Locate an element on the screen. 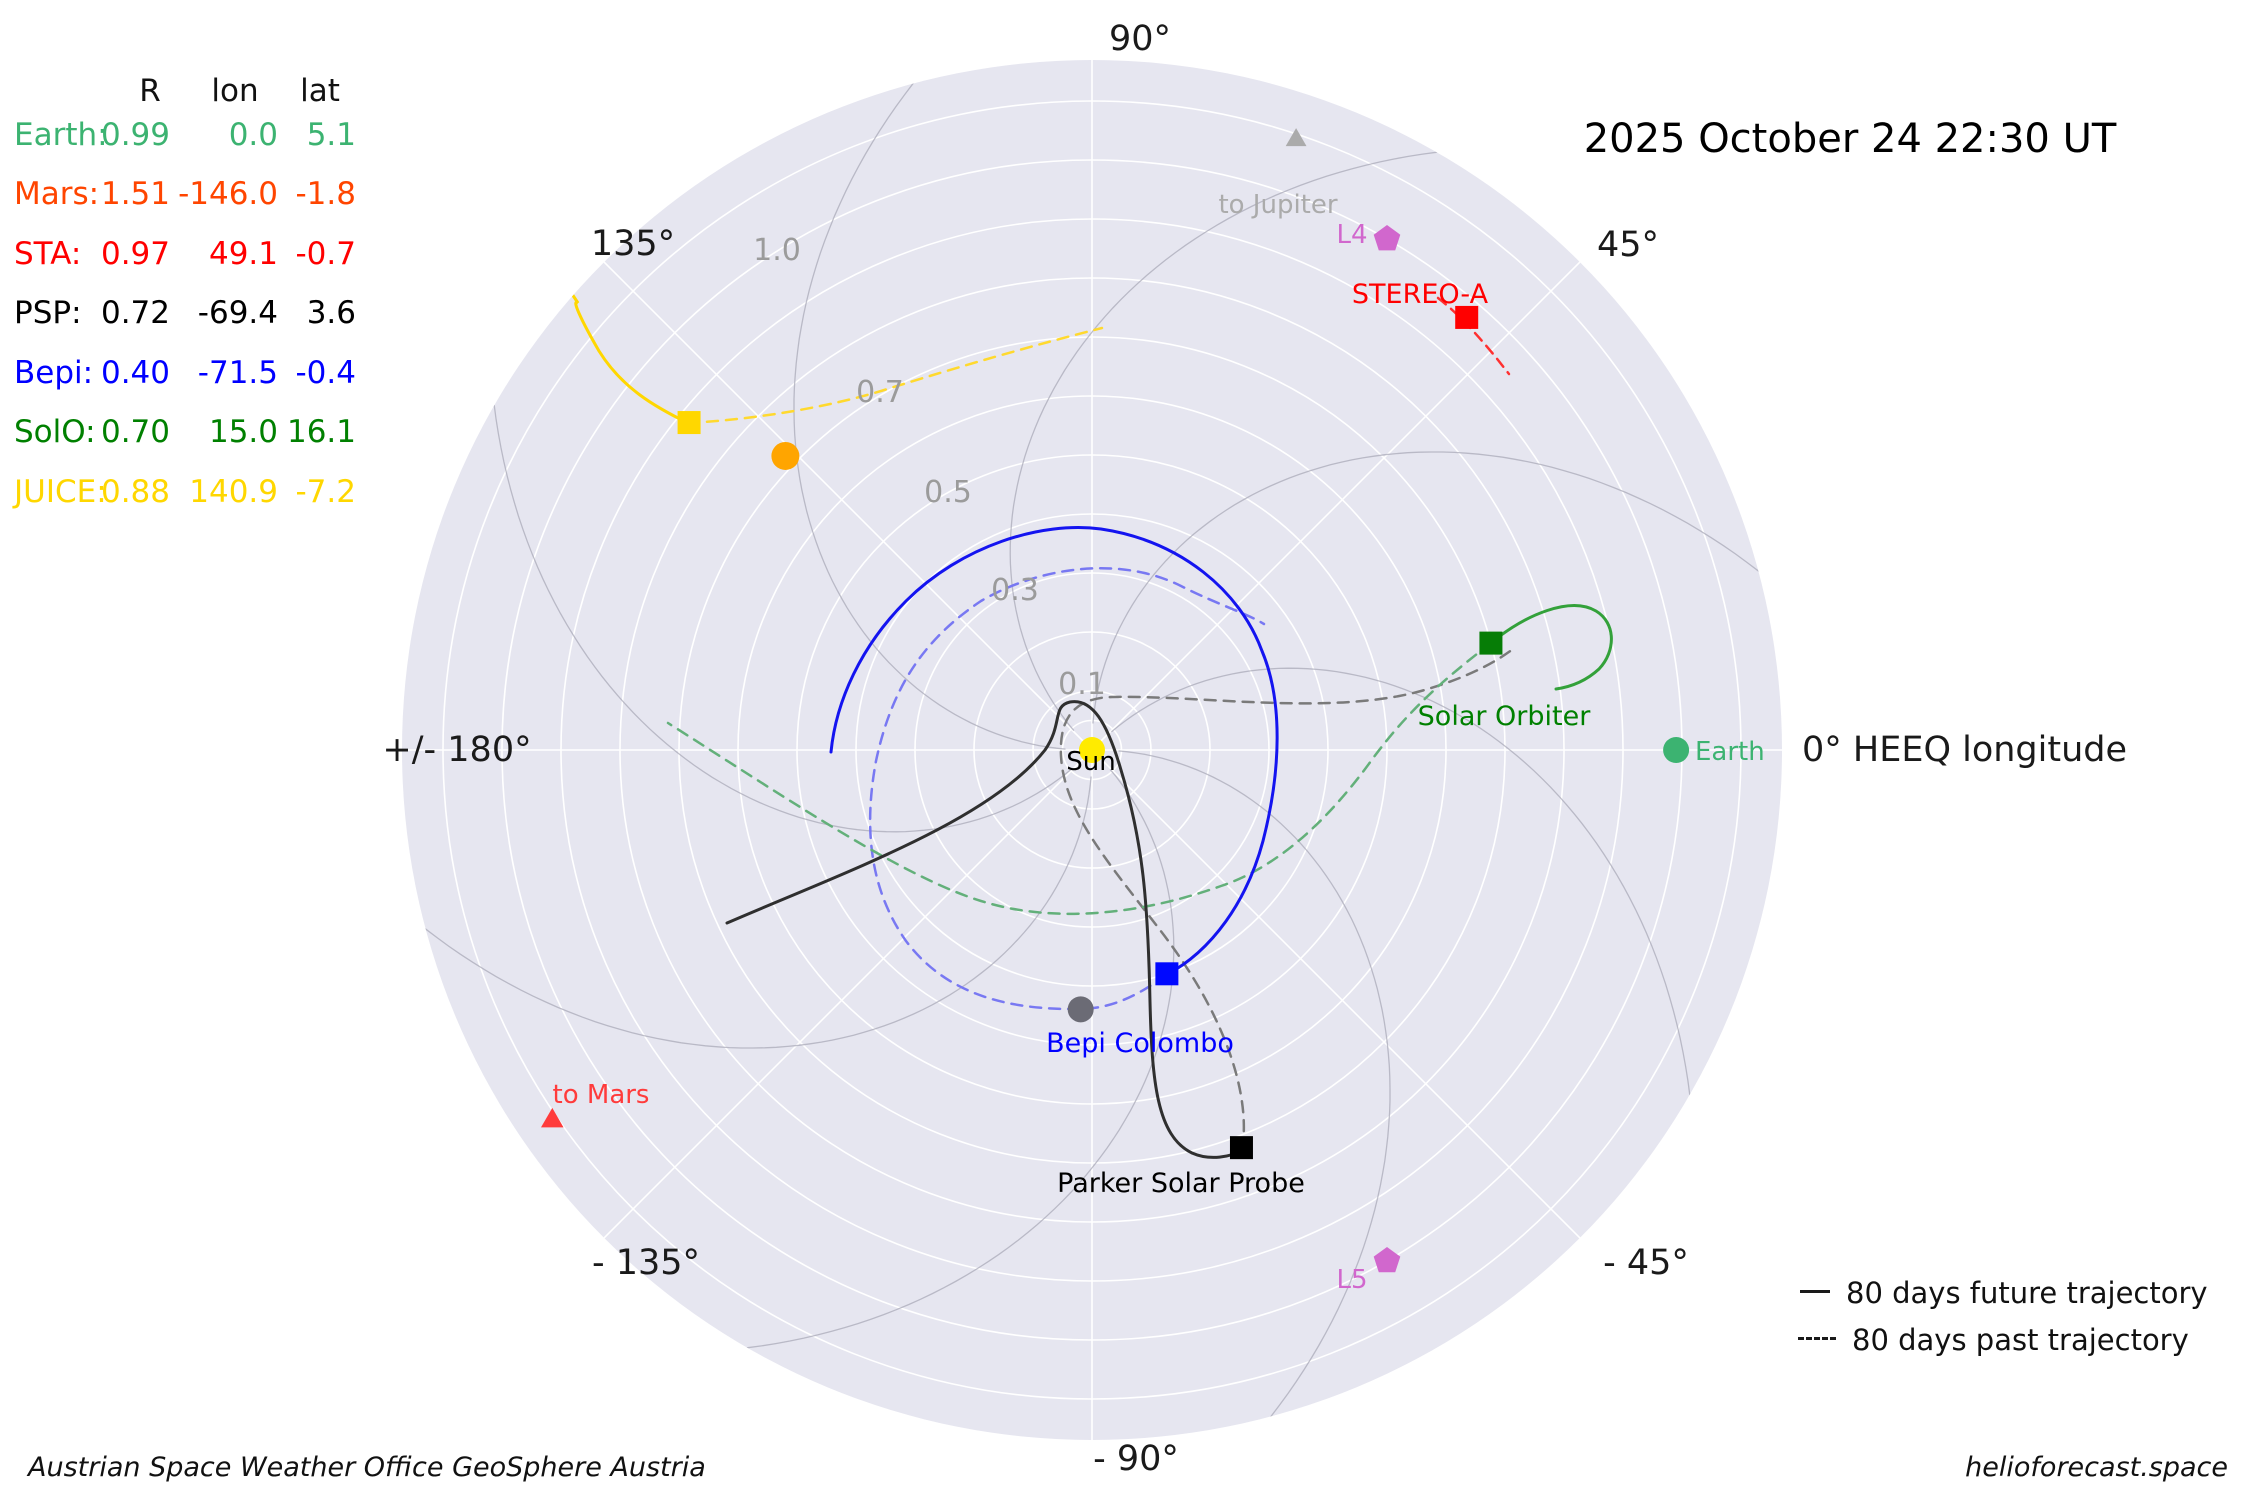 The image size is (2250, 1500). label-l4: L4 is located at coordinates (1351, 235).